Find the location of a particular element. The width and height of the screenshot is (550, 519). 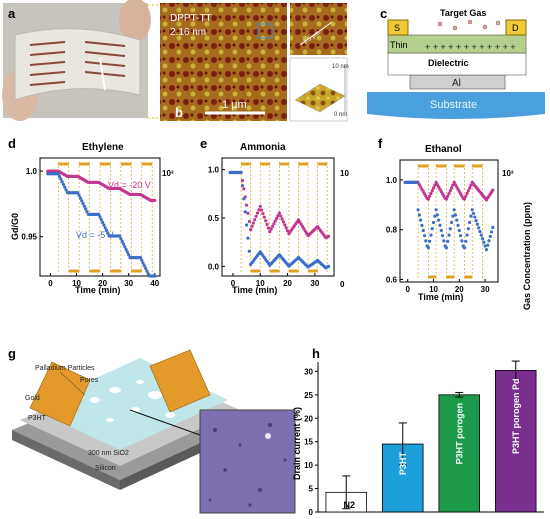

panel-d-xlabel: Time (min) is located at coordinates (97, 290).